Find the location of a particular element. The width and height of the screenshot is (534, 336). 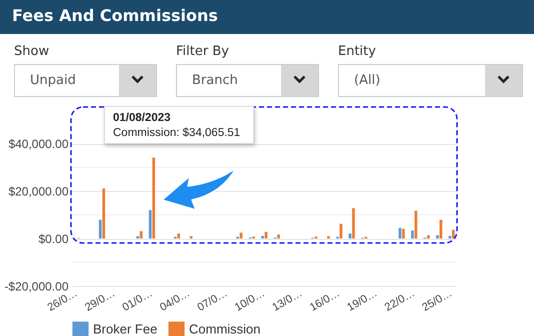

text: Unpaid is located at coordinates (53, 80).